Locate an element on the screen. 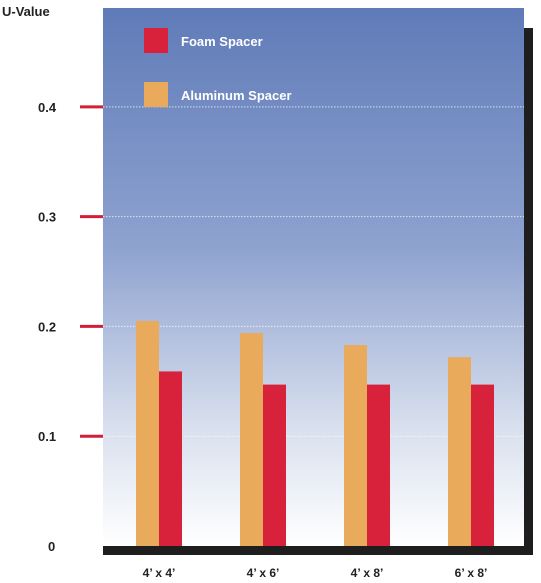  x-tick-label: 4’ x 6’ is located at coordinates (263, 573).